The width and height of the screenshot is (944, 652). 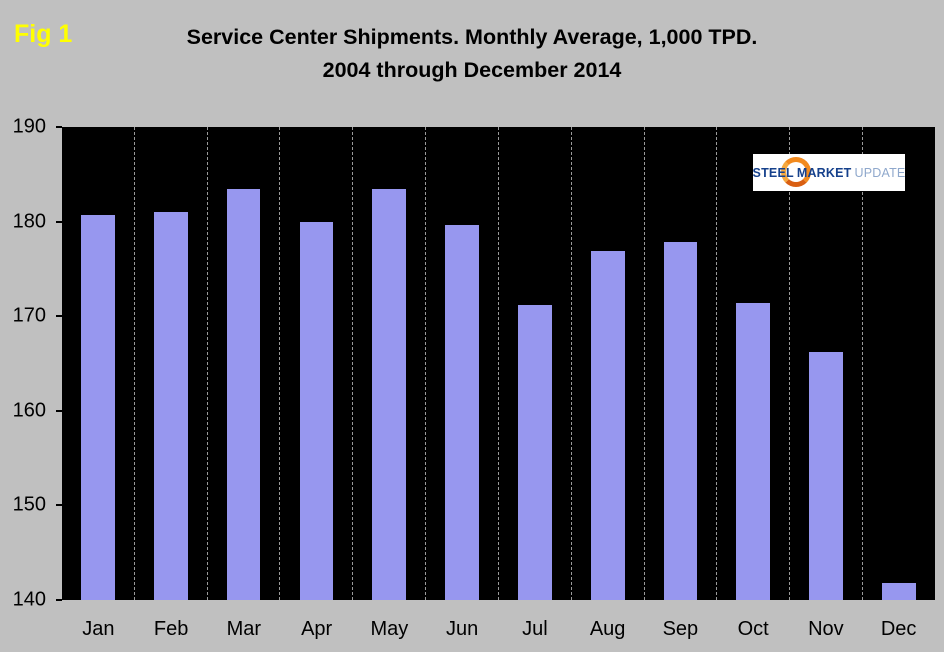 What do you see at coordinates (31, 363) in the screenshot?
I see `y-axis: 190 180 170 160 150 140` at bounding box center [31, 363].